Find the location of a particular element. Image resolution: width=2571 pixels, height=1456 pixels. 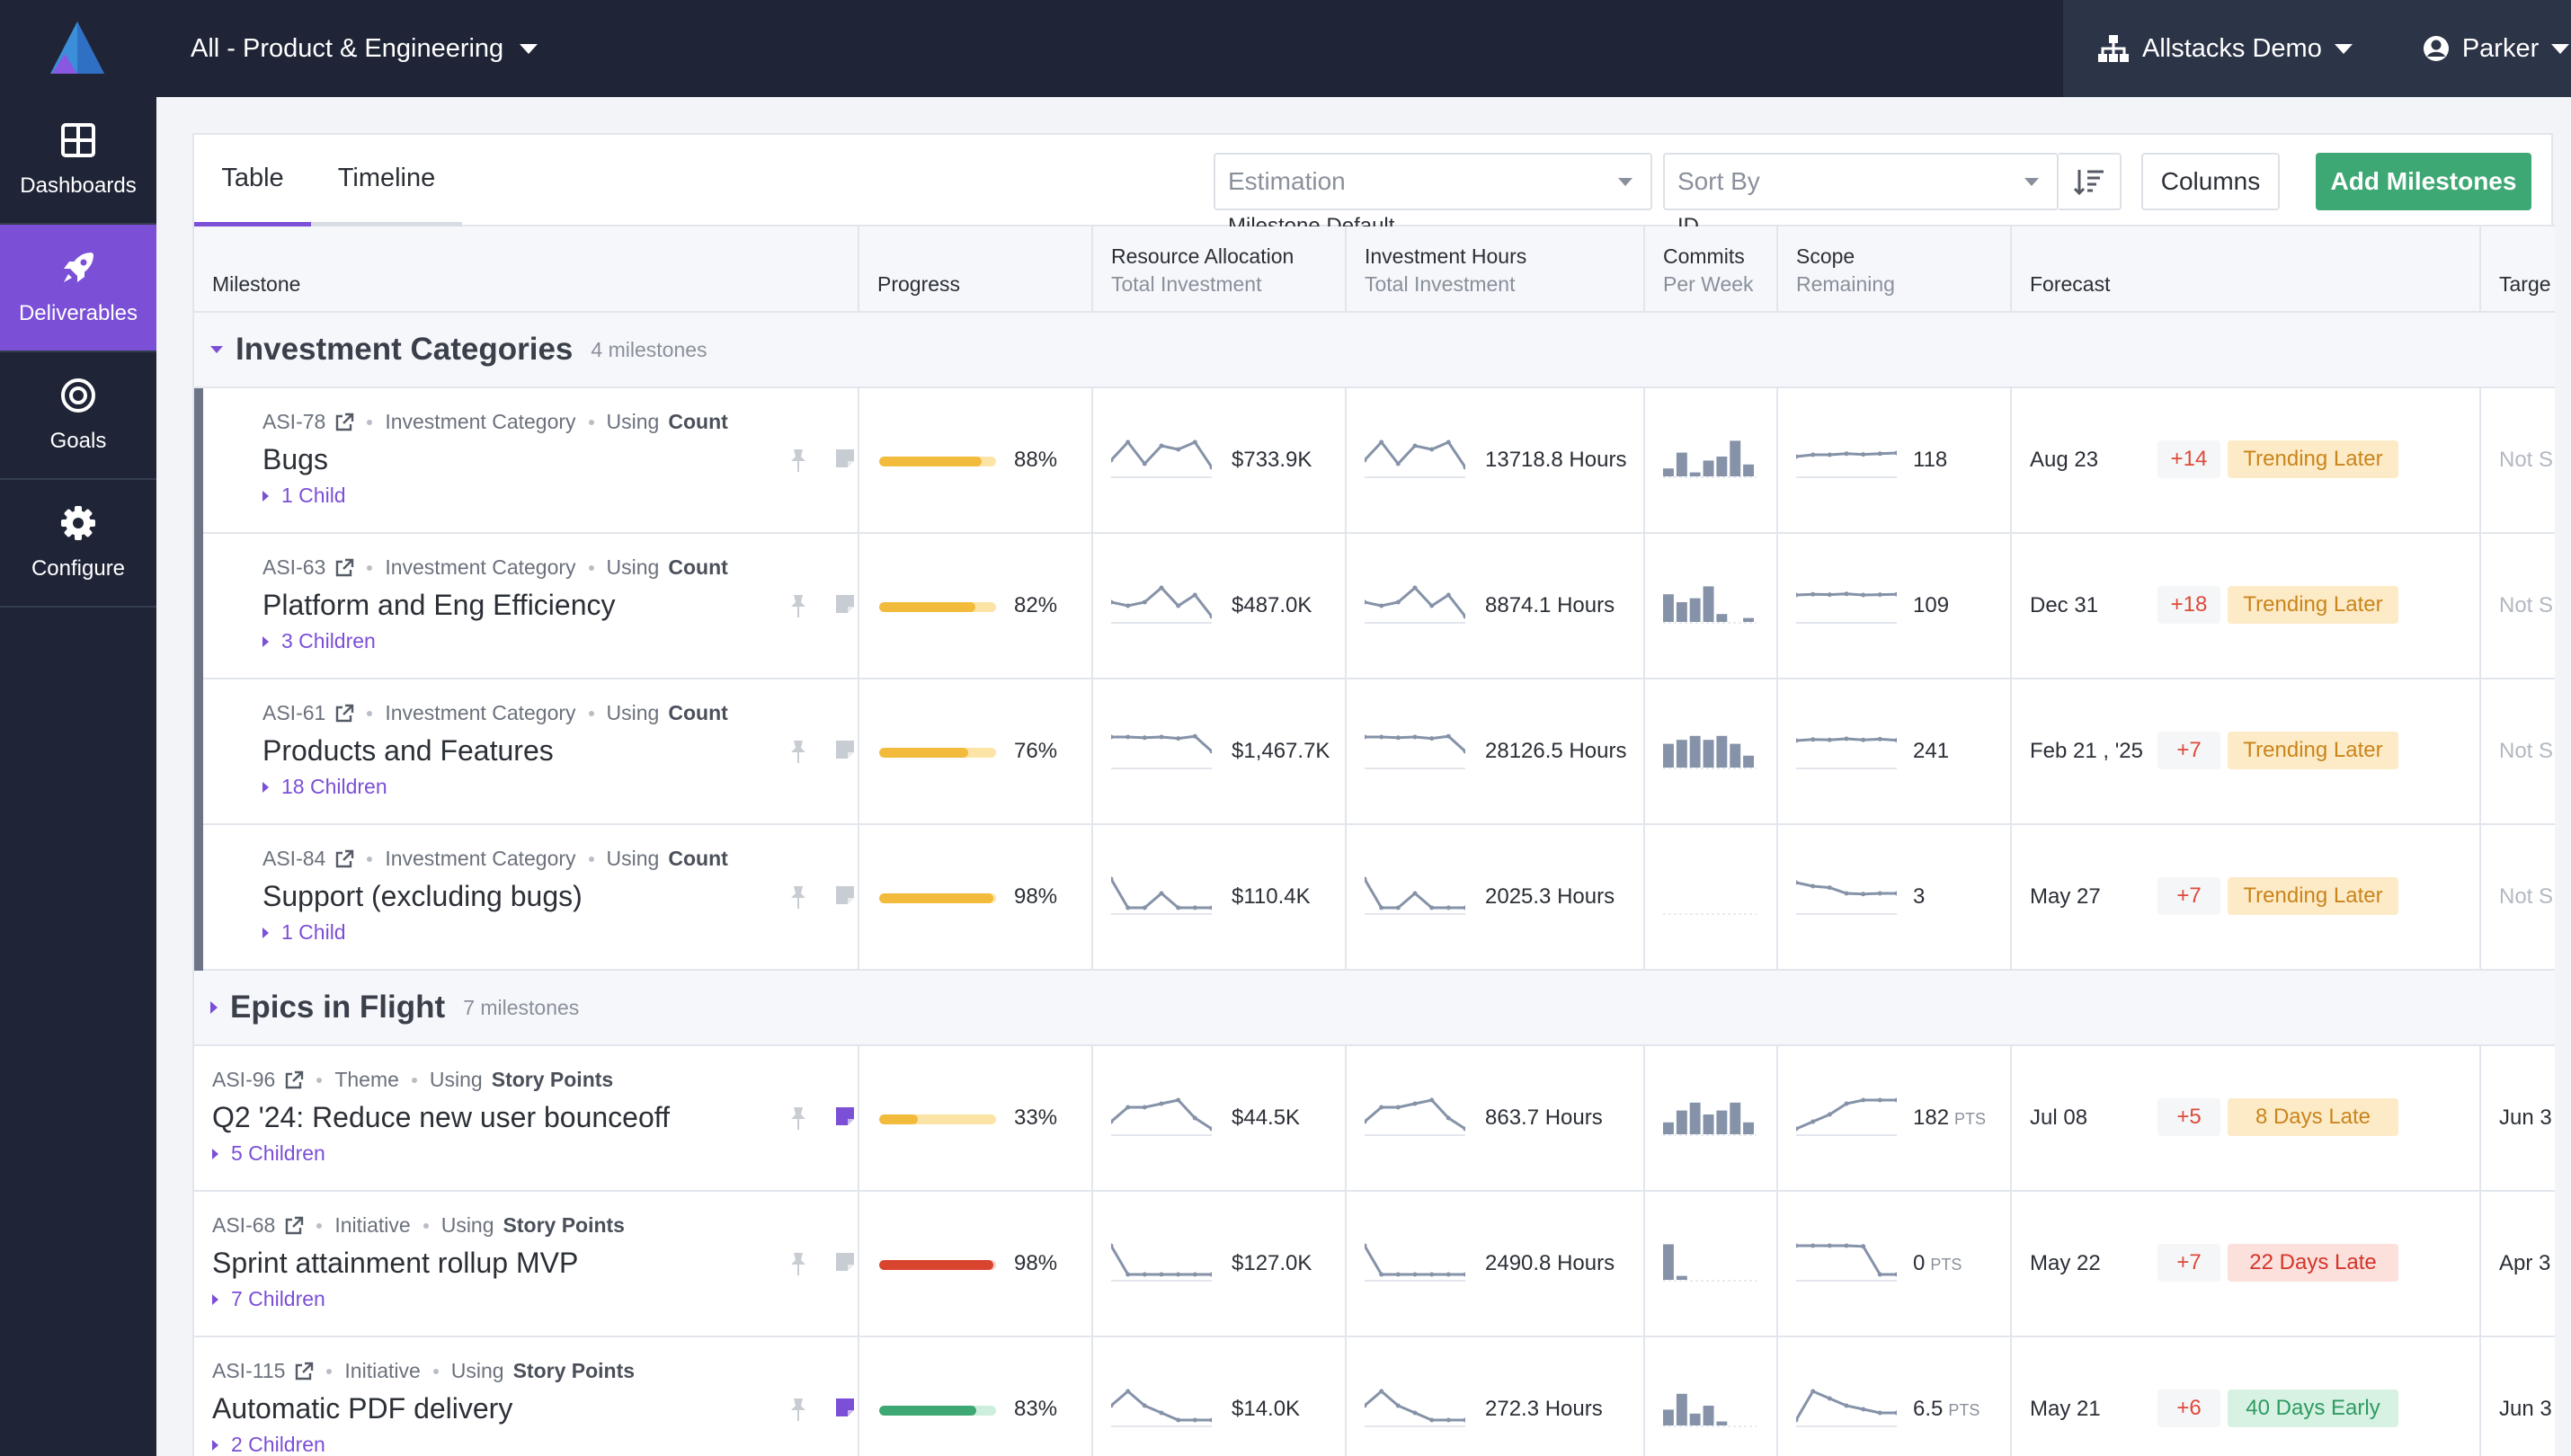

estimation-method: Story Points is located at coordinates (564, 1225).